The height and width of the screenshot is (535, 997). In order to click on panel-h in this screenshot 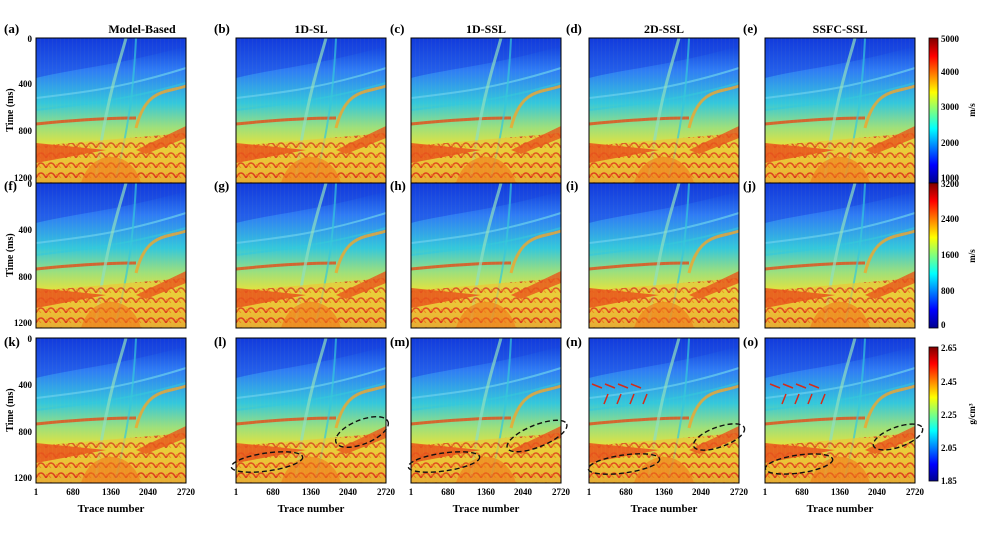, I will do `click(486, 255)`.